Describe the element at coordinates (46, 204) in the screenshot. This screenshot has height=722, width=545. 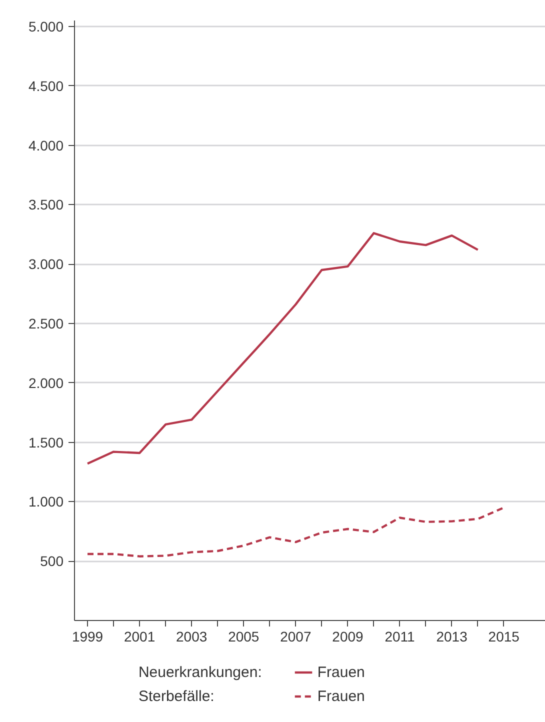
I see `y-tick-label: 3.500` at that location.